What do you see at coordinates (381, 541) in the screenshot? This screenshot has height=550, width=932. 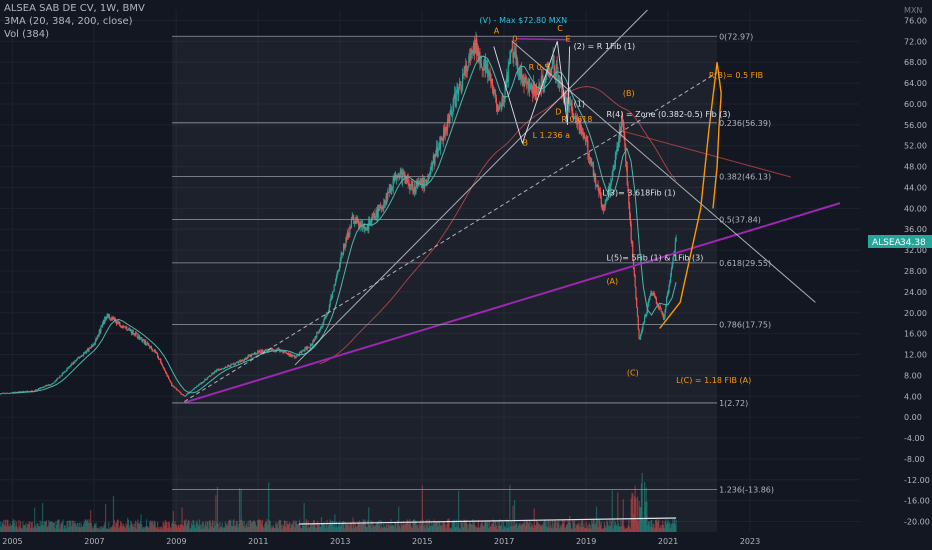 I see `time-axis: 2005 2007 2009 2011 2013 2015 2017 2019 2021 2023` at bounding box center [381, 541].